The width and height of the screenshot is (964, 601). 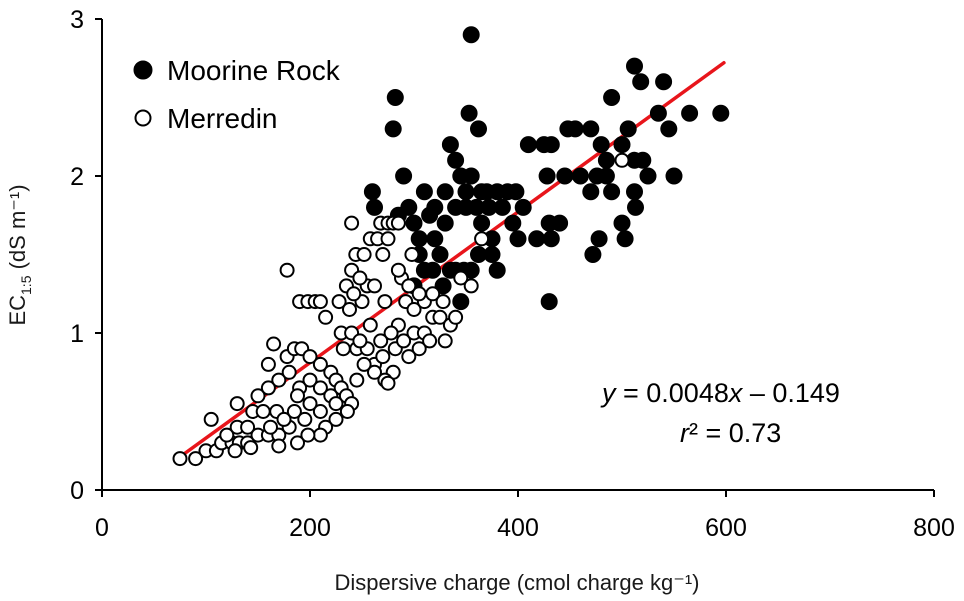 What do you see at coordinates (934, 528) in the screenshot?
I see `x-tick-label: 800` at bounding box center [934, 528].